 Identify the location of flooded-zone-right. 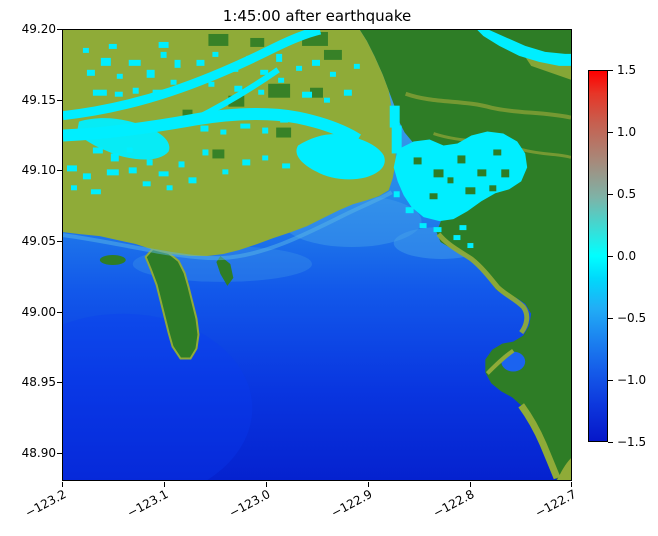
(460, 190).